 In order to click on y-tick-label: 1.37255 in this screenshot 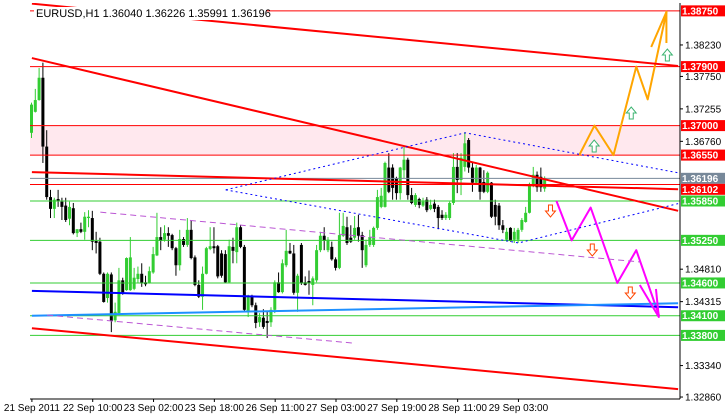, I will do `click(703, 110)`.